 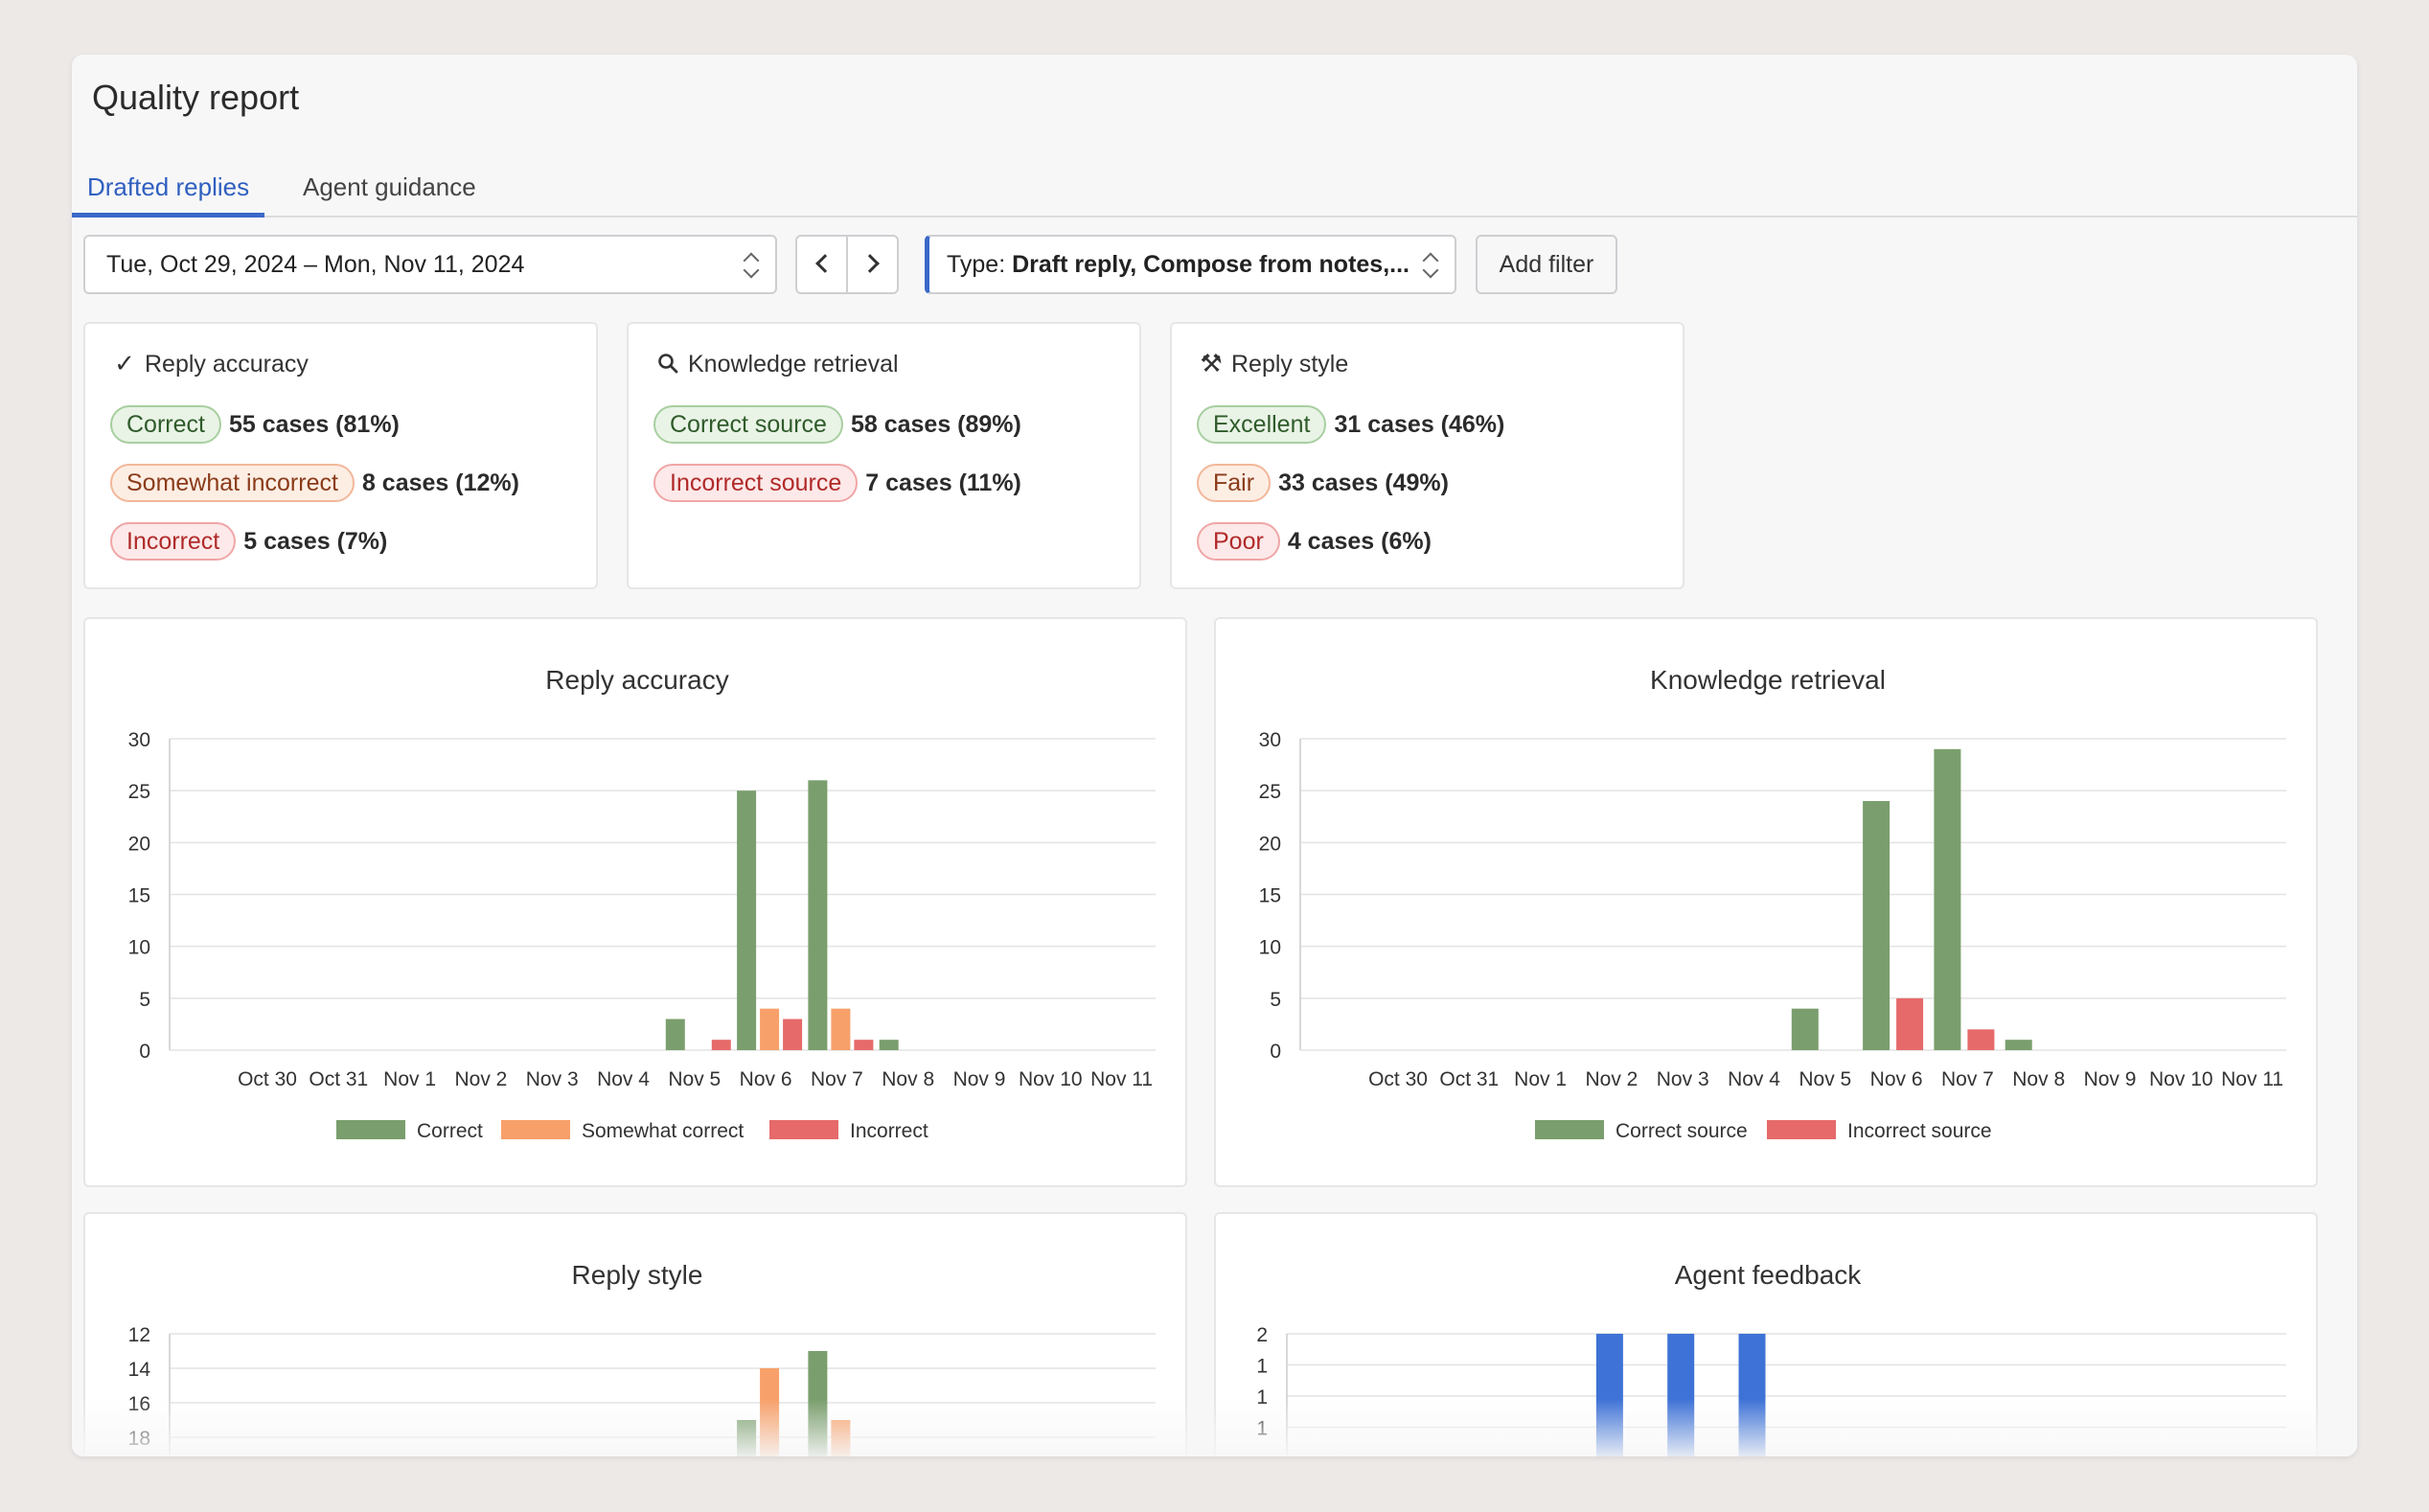 What do you see at coordinates (756, 483) in the screenshot?
I see `status-badge: Incorrect source` at bounding box center [756, 483].